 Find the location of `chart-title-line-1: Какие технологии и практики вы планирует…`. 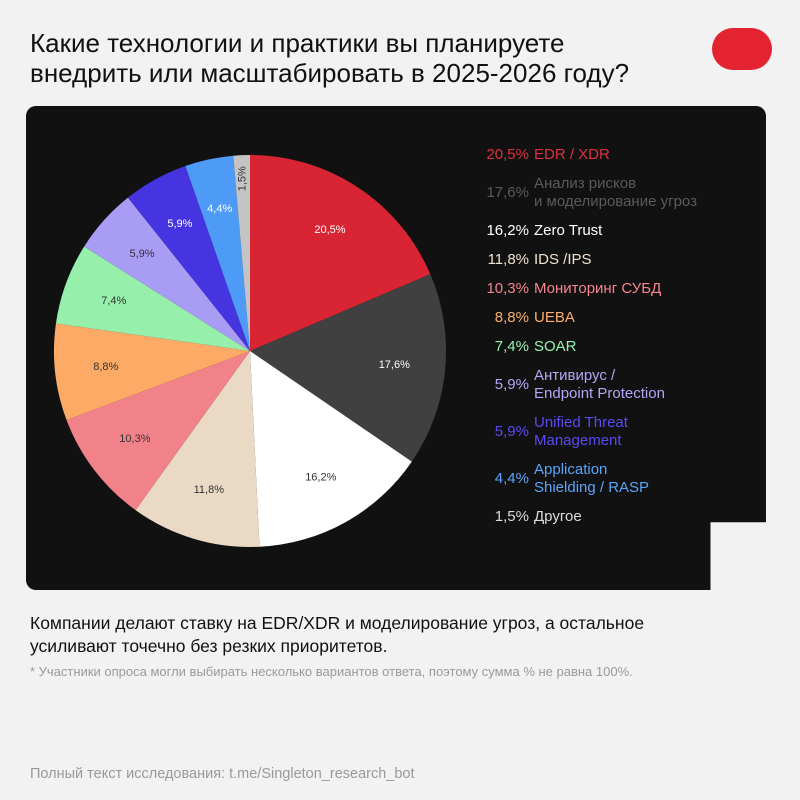

chart-title-line-1: Какие технологии и практики вы планирует… is located at coordinates (297, 43).